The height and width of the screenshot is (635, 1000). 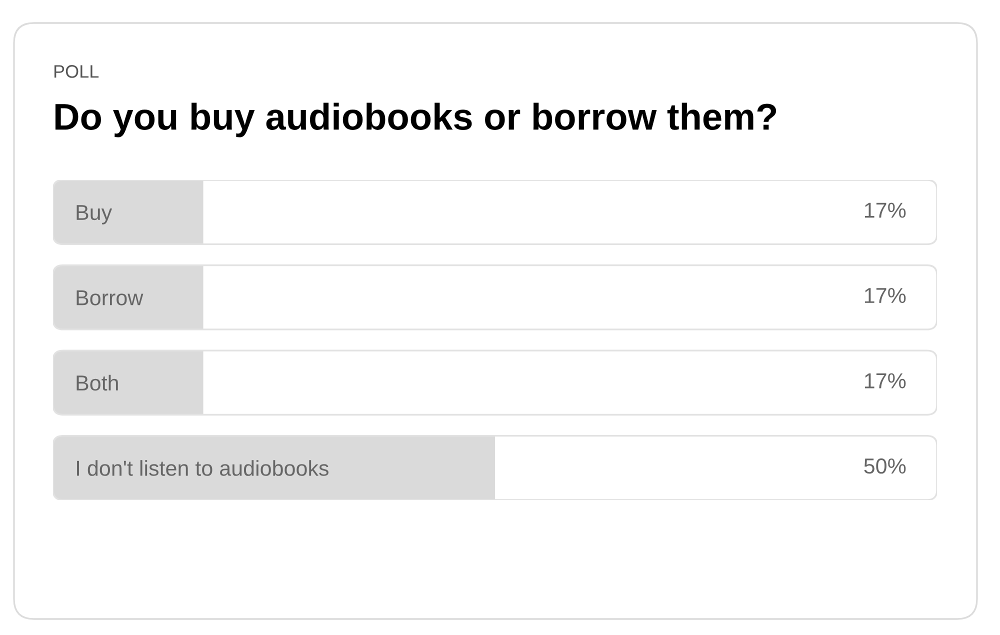 What do you see at coordinates (202, 468) in the screenshot?
I see `y-tick-label: I don't listen to audiobooks` at bounding box center [202, 468].